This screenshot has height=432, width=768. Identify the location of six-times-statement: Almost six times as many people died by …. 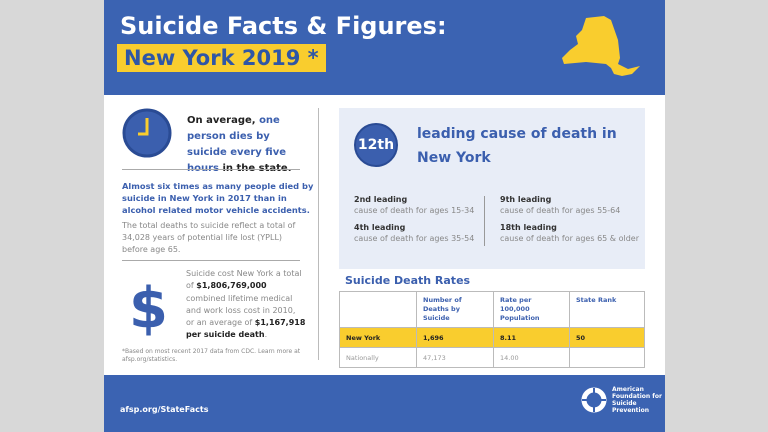
(218, 198).